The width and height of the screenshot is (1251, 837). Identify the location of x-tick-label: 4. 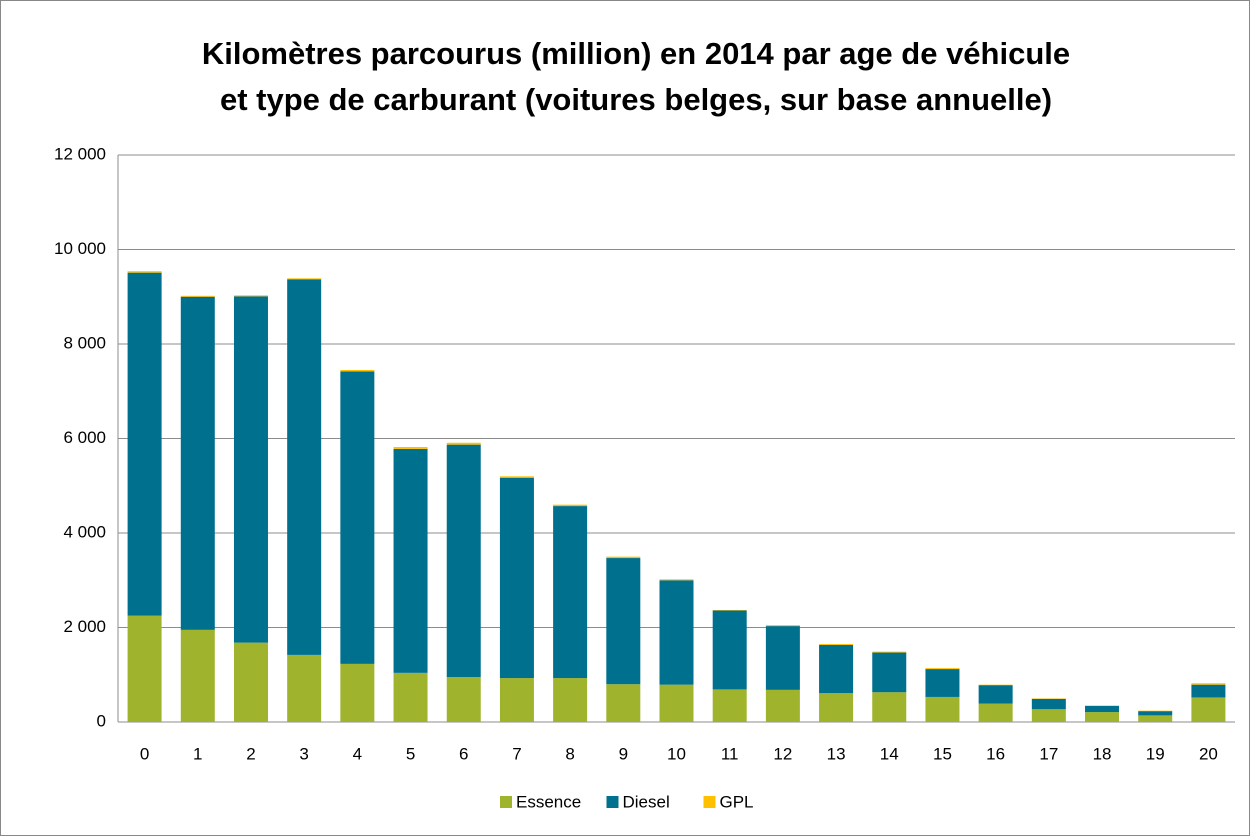
(357, 753).